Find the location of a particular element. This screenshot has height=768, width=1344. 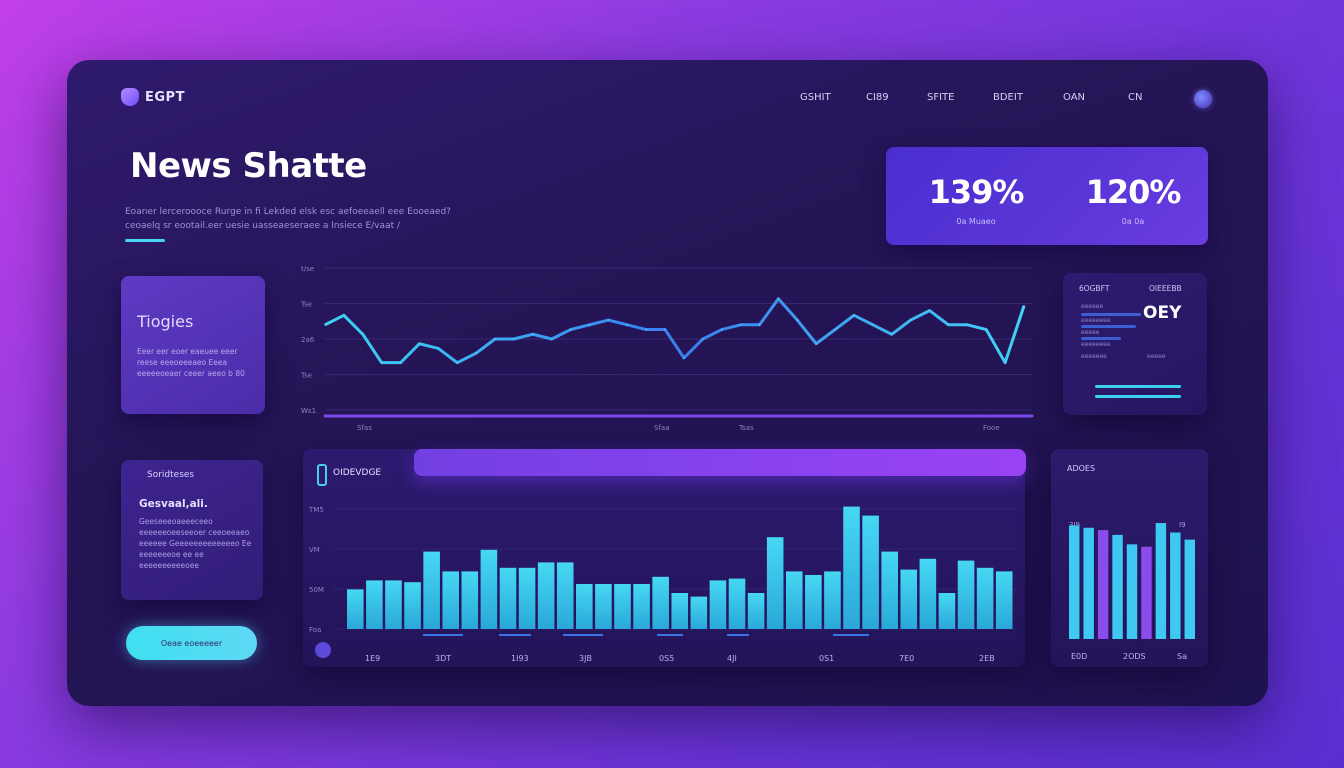

topics-title: Tiogies is located at coordinates (165, 321).